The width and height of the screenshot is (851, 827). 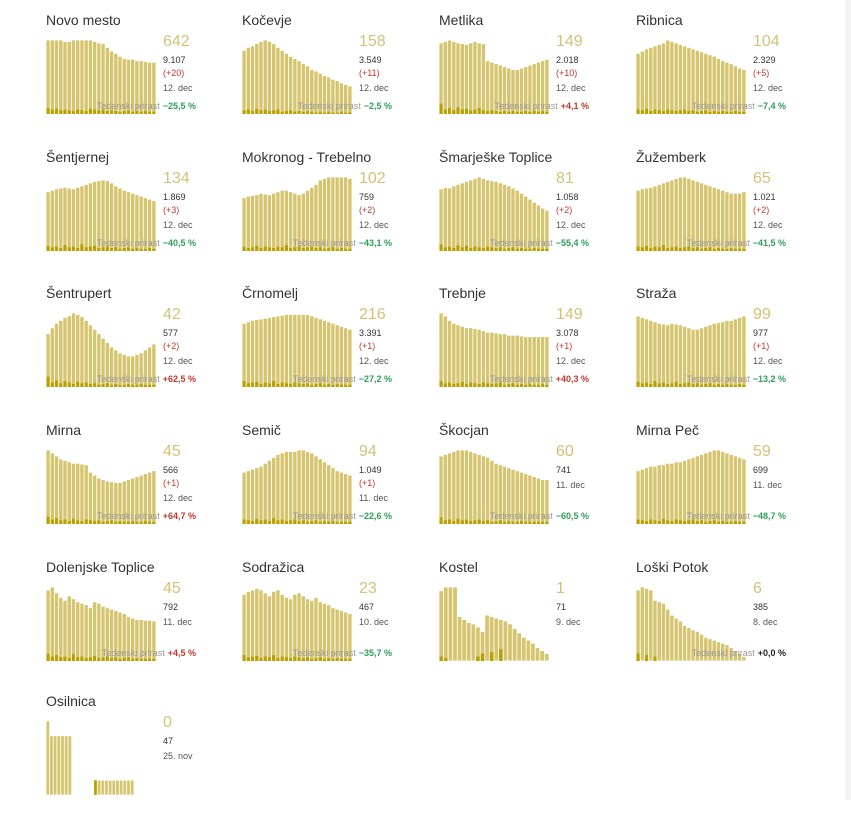 What do you see at coordinates (367, 607) in the screenshot?
I see `total-cases-value: 467` at bounding box center [367, 607].